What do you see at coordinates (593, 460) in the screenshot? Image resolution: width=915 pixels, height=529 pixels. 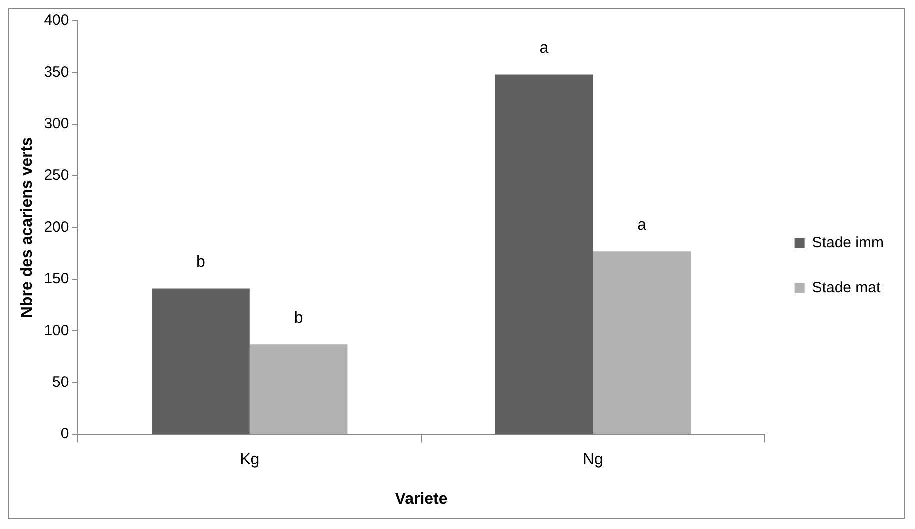 I see `x-tick-label: Ng` at bounding box center [593, 460].